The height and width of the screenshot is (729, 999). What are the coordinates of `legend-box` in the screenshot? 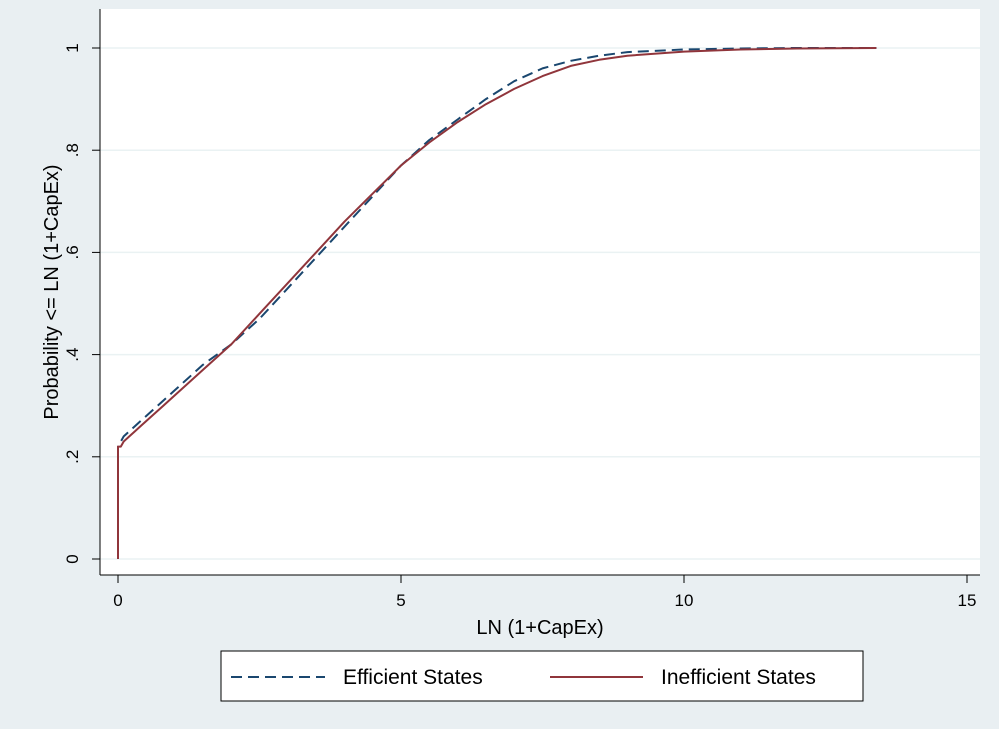 It's located at (542, 676).